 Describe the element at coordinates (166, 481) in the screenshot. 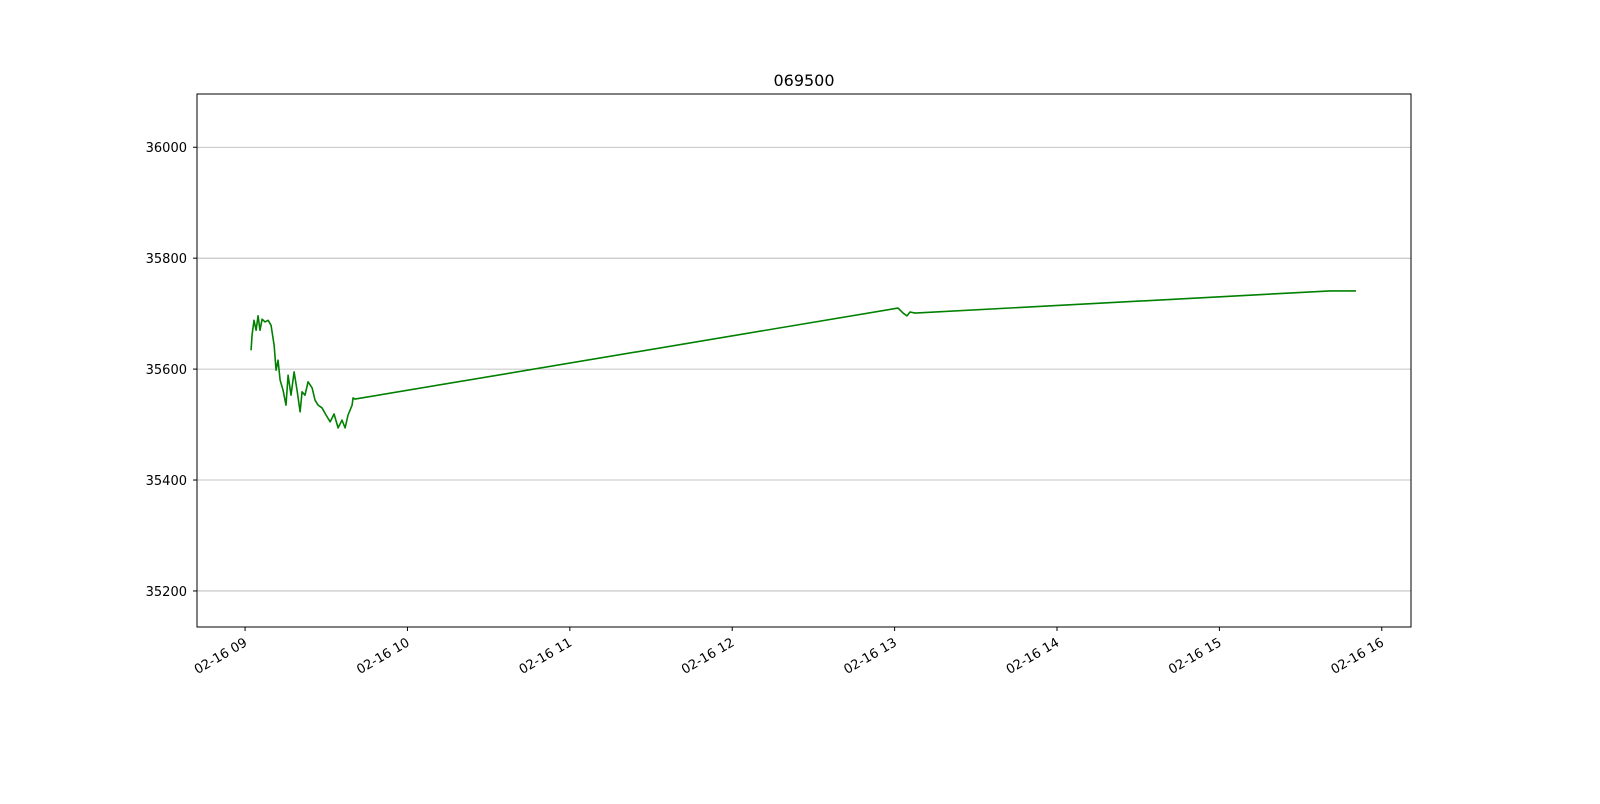

I see `y-tick-label: 35400` at that location.